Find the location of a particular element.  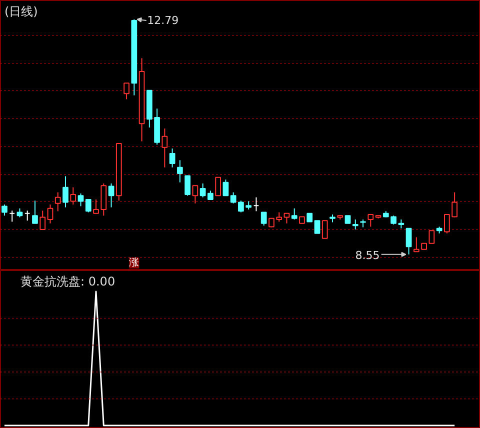

annotation: 8.55 is located at coordinates (367, 255).